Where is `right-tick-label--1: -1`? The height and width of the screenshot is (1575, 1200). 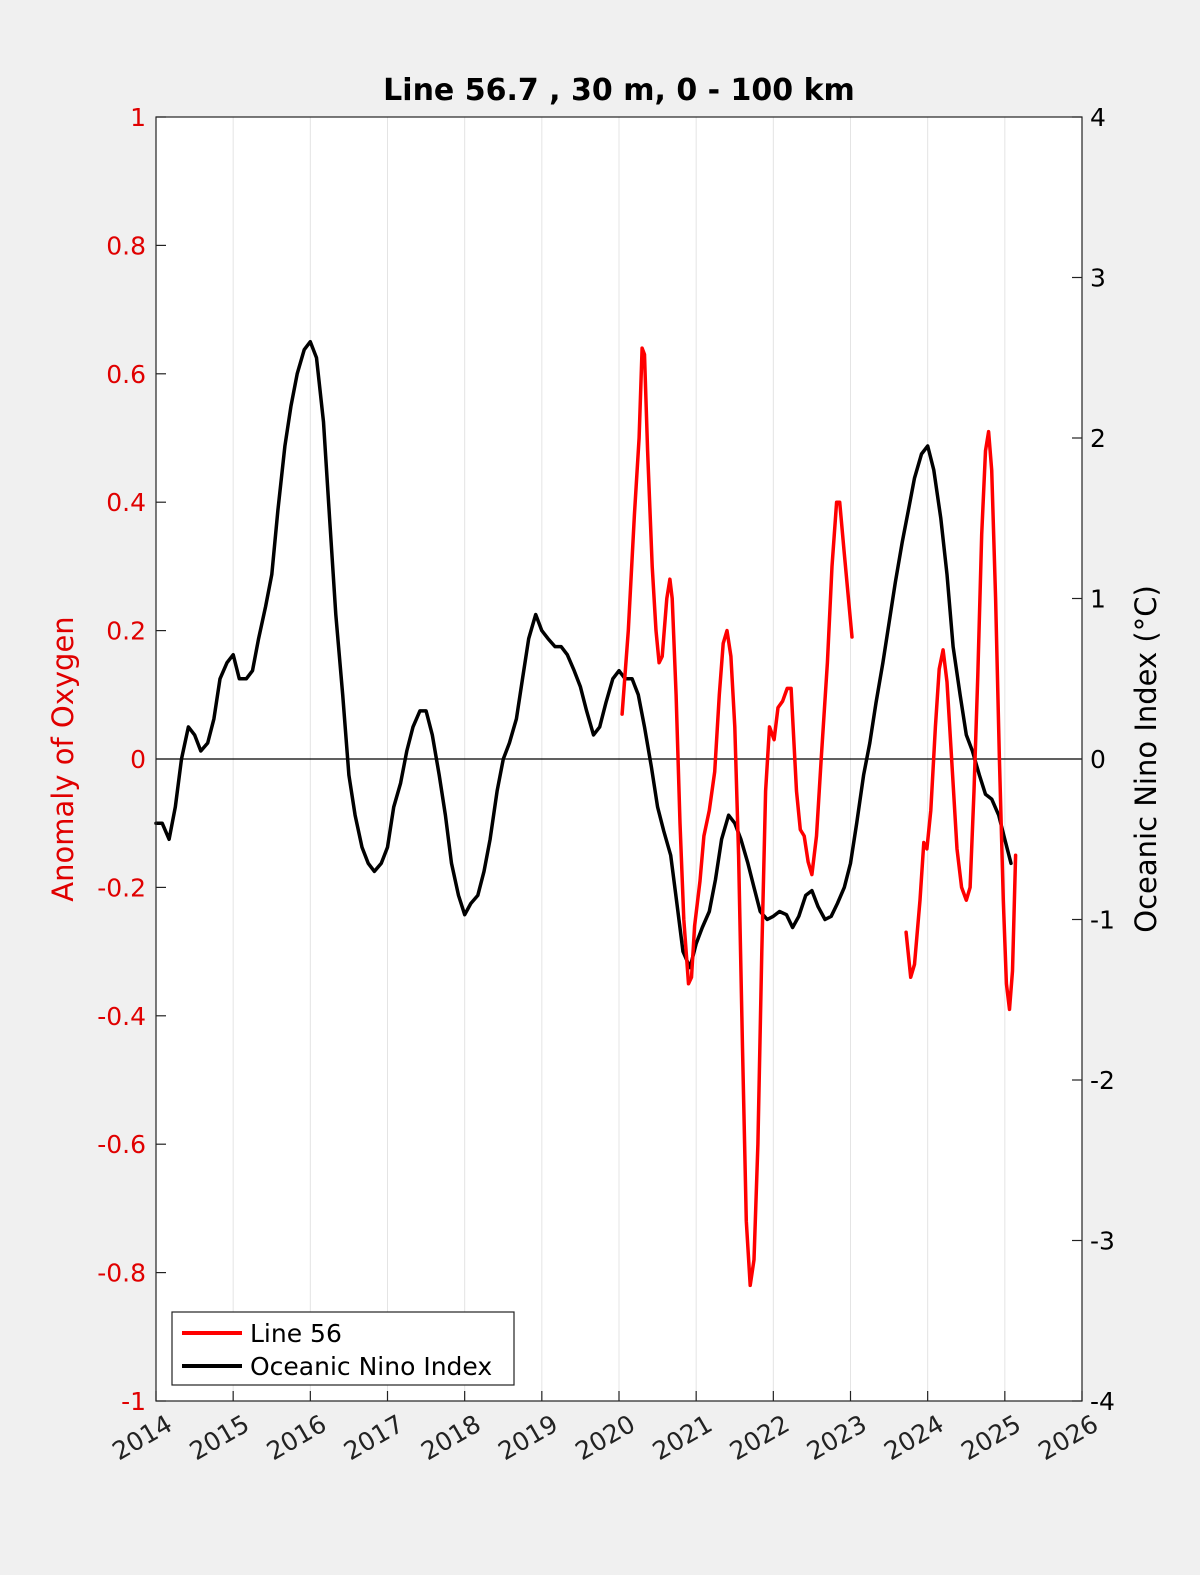 right-tick-label--1: -1 is located at coordinates (1102, 920).